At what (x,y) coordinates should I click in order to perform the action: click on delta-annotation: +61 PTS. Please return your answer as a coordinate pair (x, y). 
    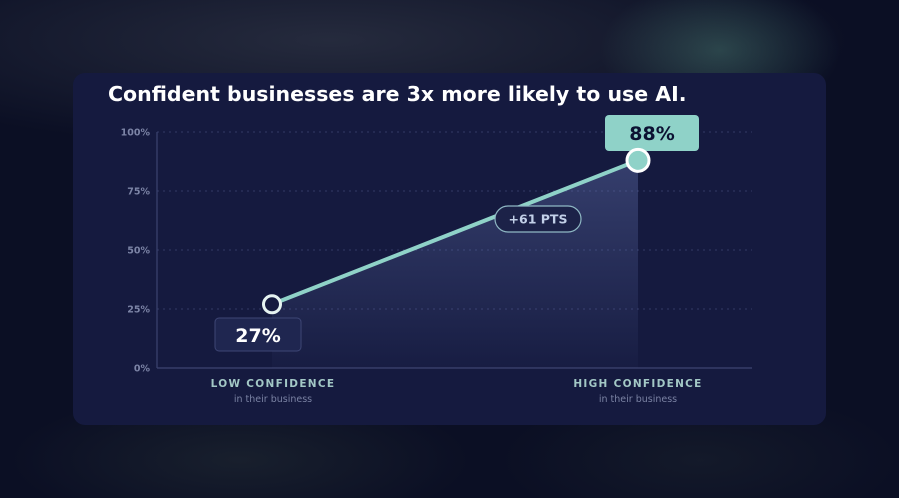
    Looking at the image, I should click on (538, 219).